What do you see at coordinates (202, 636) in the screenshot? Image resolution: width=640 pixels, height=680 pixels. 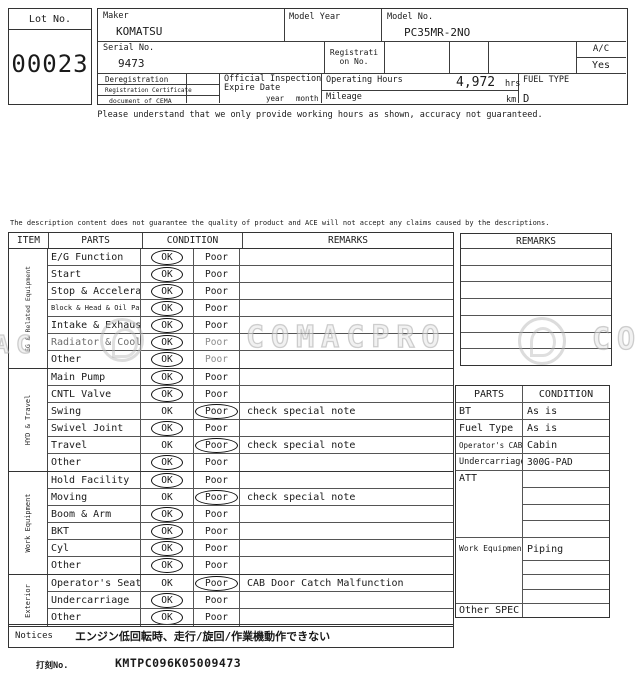 I see `notices-text: エンジン低回転時、走行/旋回/作業機動作できない` at bounding box center [202, 636].